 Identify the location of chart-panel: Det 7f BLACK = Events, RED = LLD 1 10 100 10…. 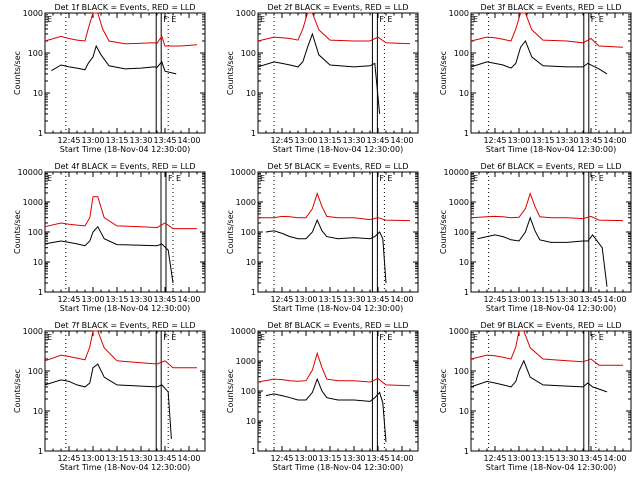
(109, 396).